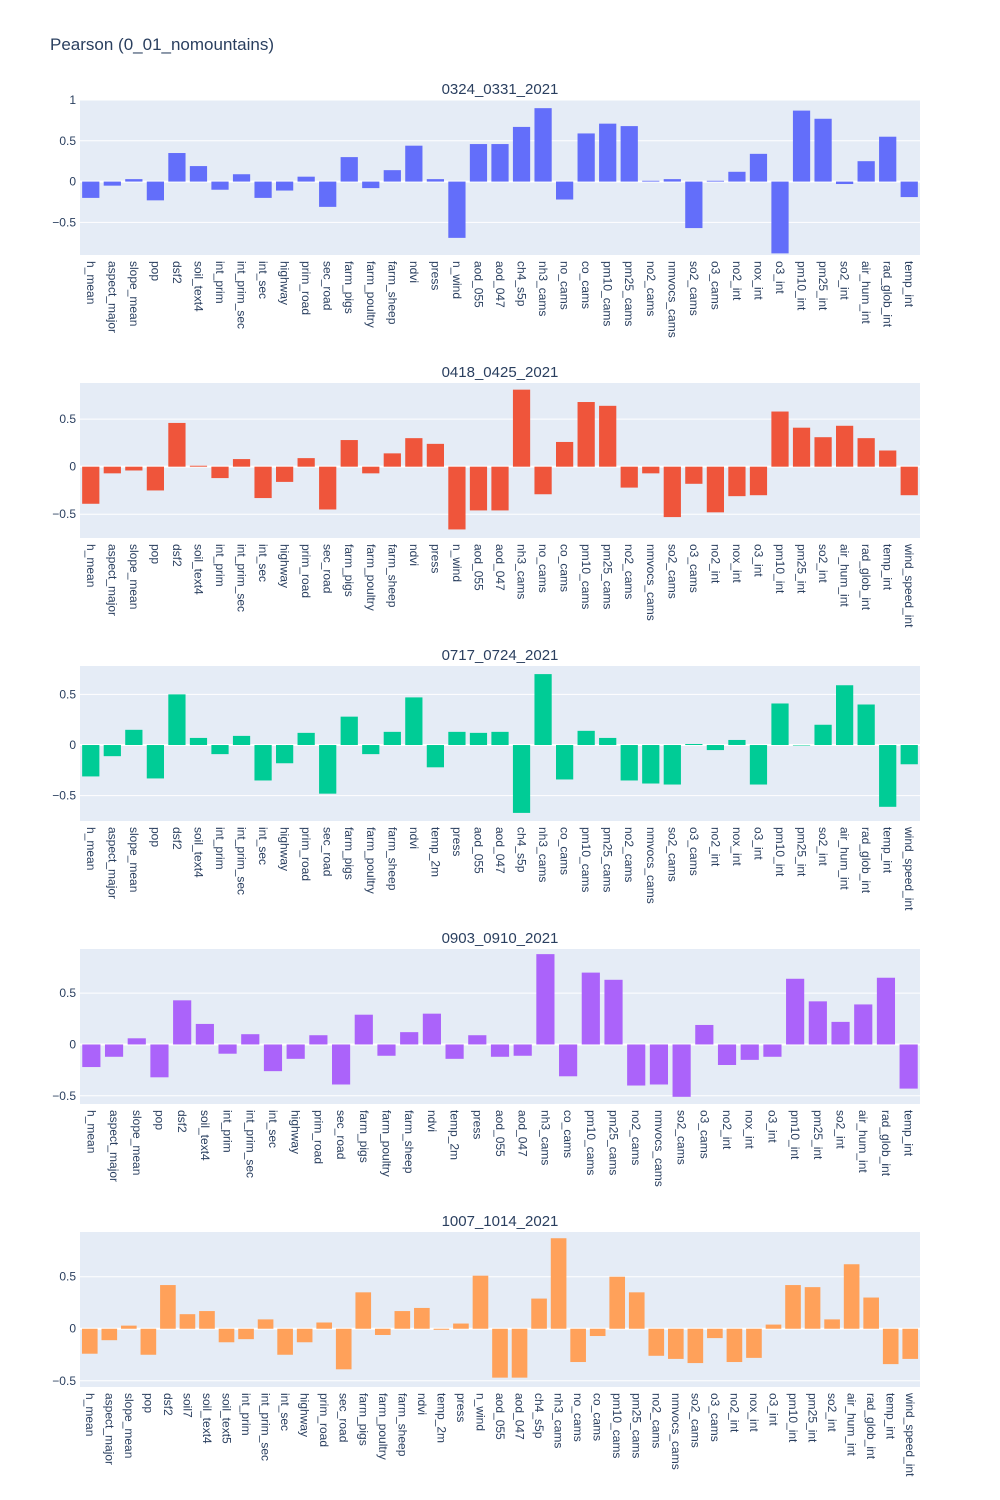  Describe the element at coordinates (392, 576) in the screenshot. I see `x-tick-label: farm_sheep` at that location.